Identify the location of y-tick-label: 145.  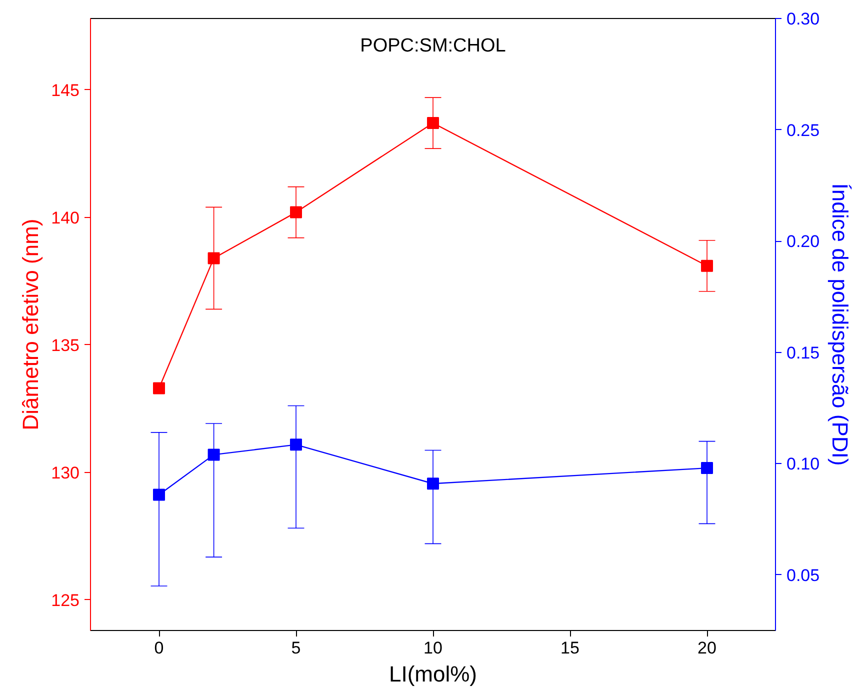
(65, 90).